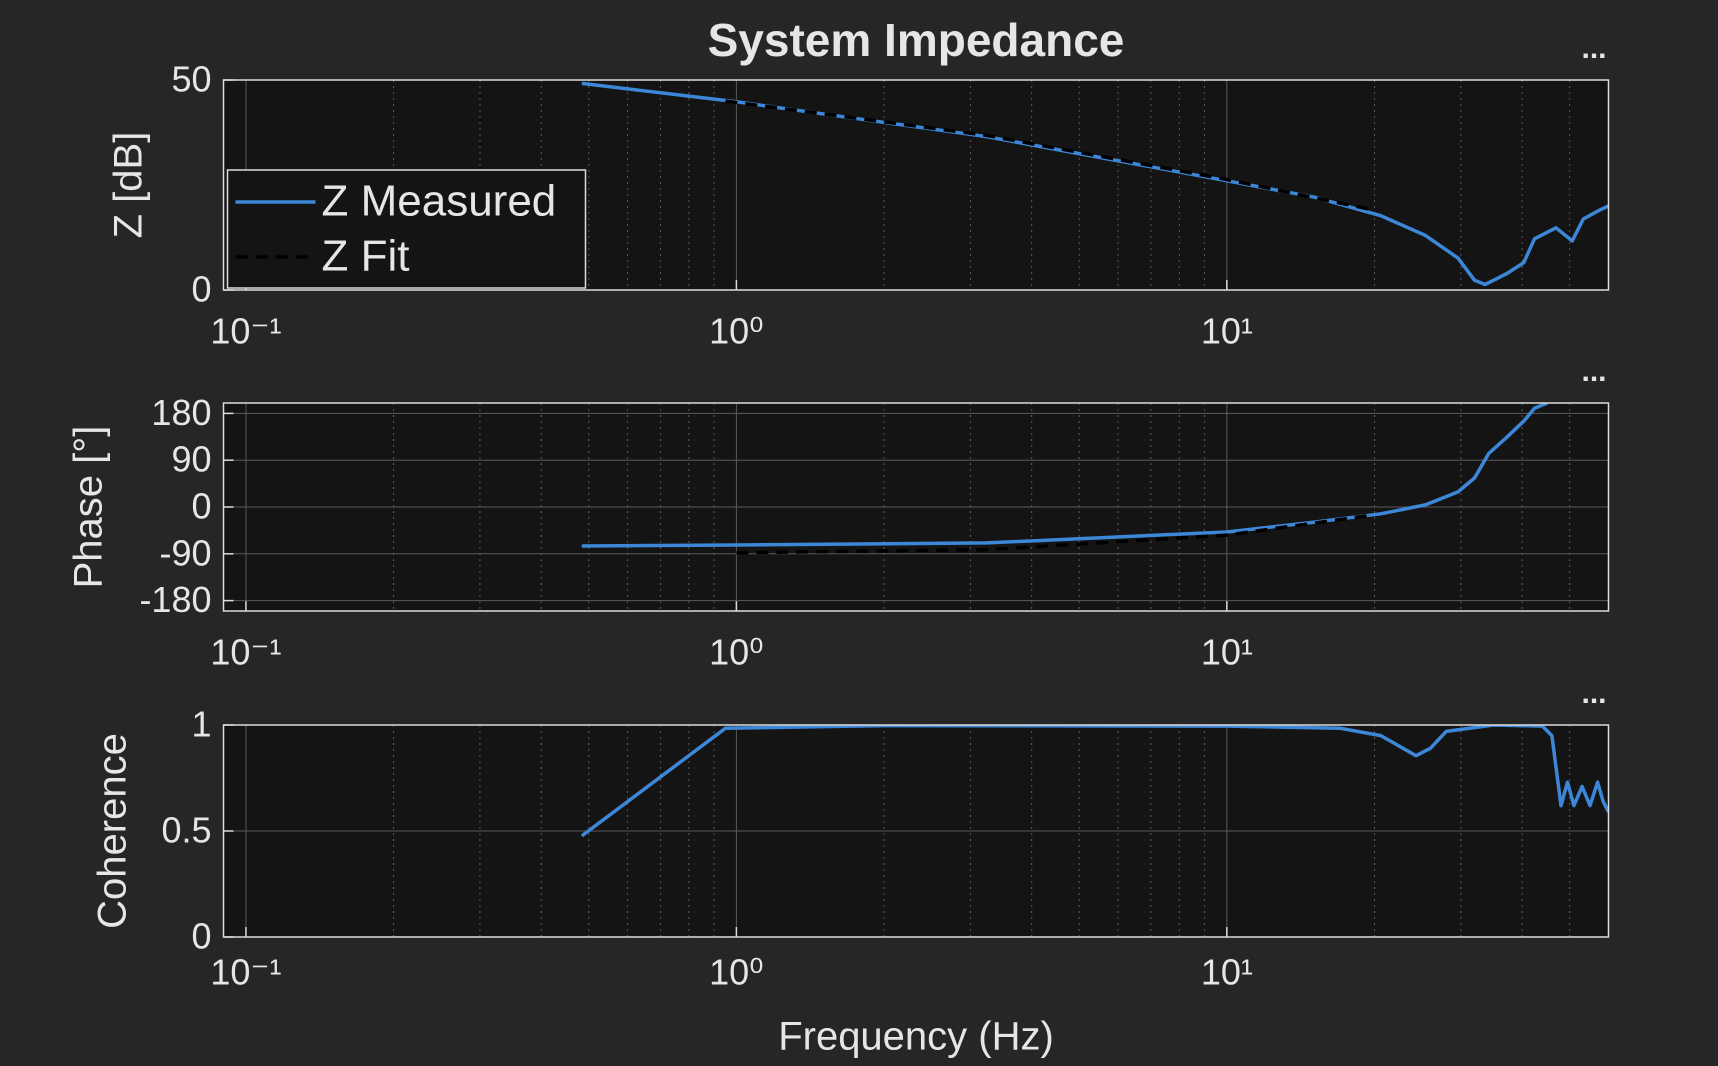  What do you see at coordinates (181, 412) in the screenshot?
I see `y-tick-label: 180` at bounding box center [181, 412].